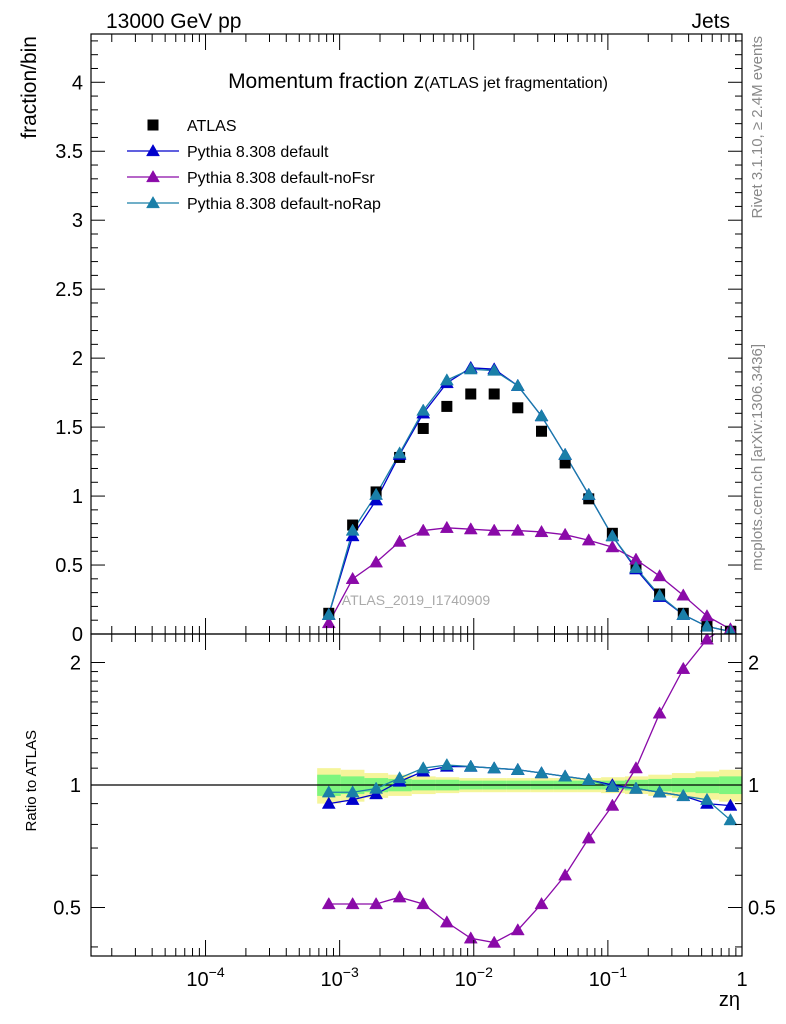 The image size is (786, 1024). I want to click on legend-label: Pythia 8.308 default-noFsr, so click(281, 178).